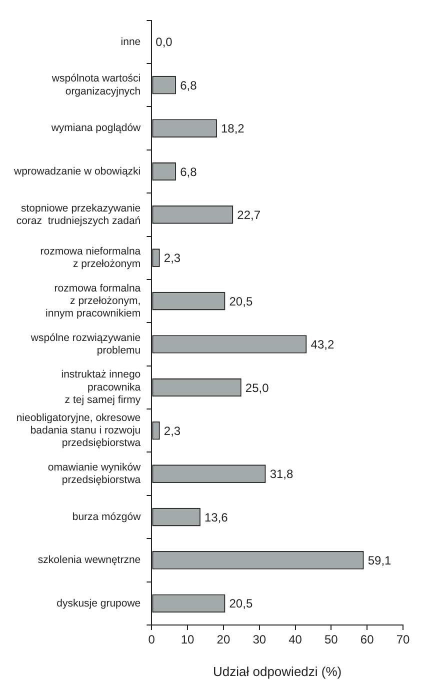  Describe the element at coordinates (295, 639) in the screenshot. I see `x-tick-label: 40` at that location.